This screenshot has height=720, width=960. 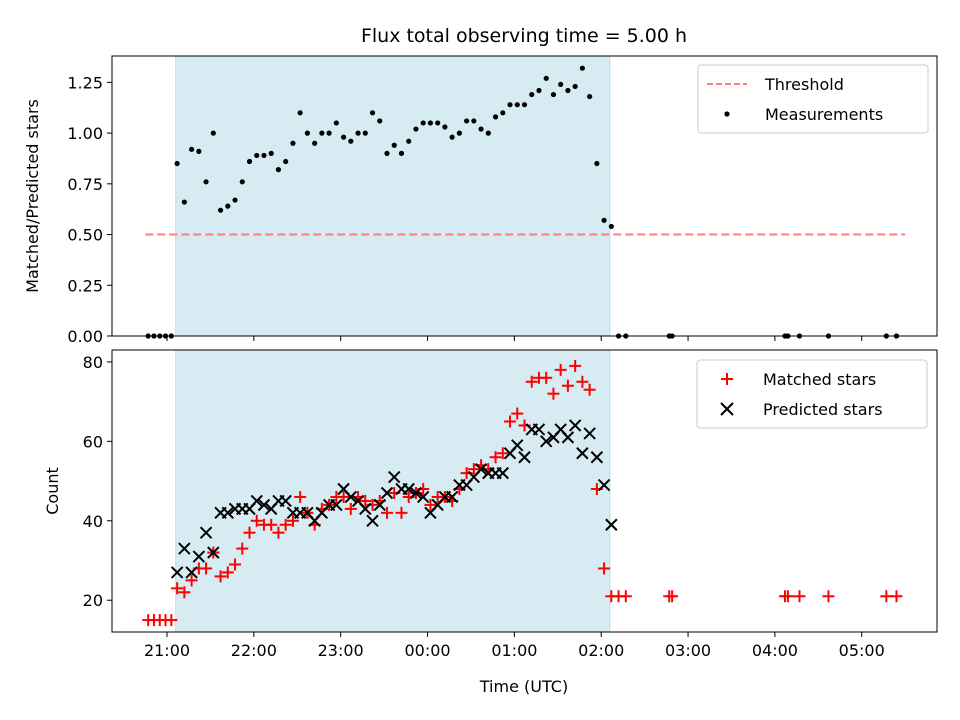 What do you see at coordinates (97, 481) in the screenshot?
I see `bottom-y-ticks: 20 40 60 80` at bounding box center [97, 481].